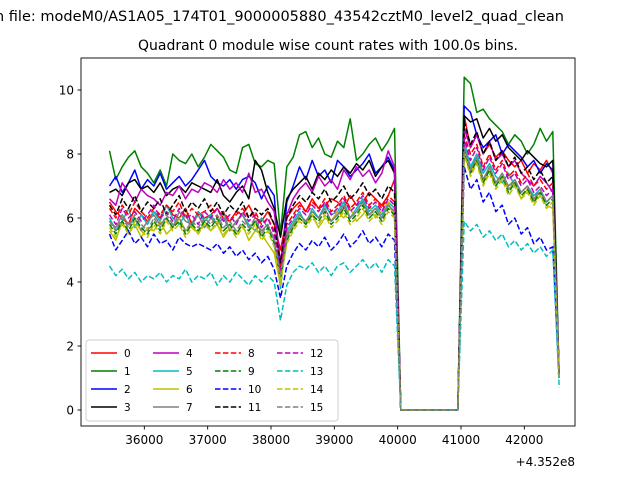 The height and width of the screenshot is (484, 640). What do you see at coordinates (254, 408) in the screenshot?
I see `legend-label-11: 11` at bounding box center [254, 408].